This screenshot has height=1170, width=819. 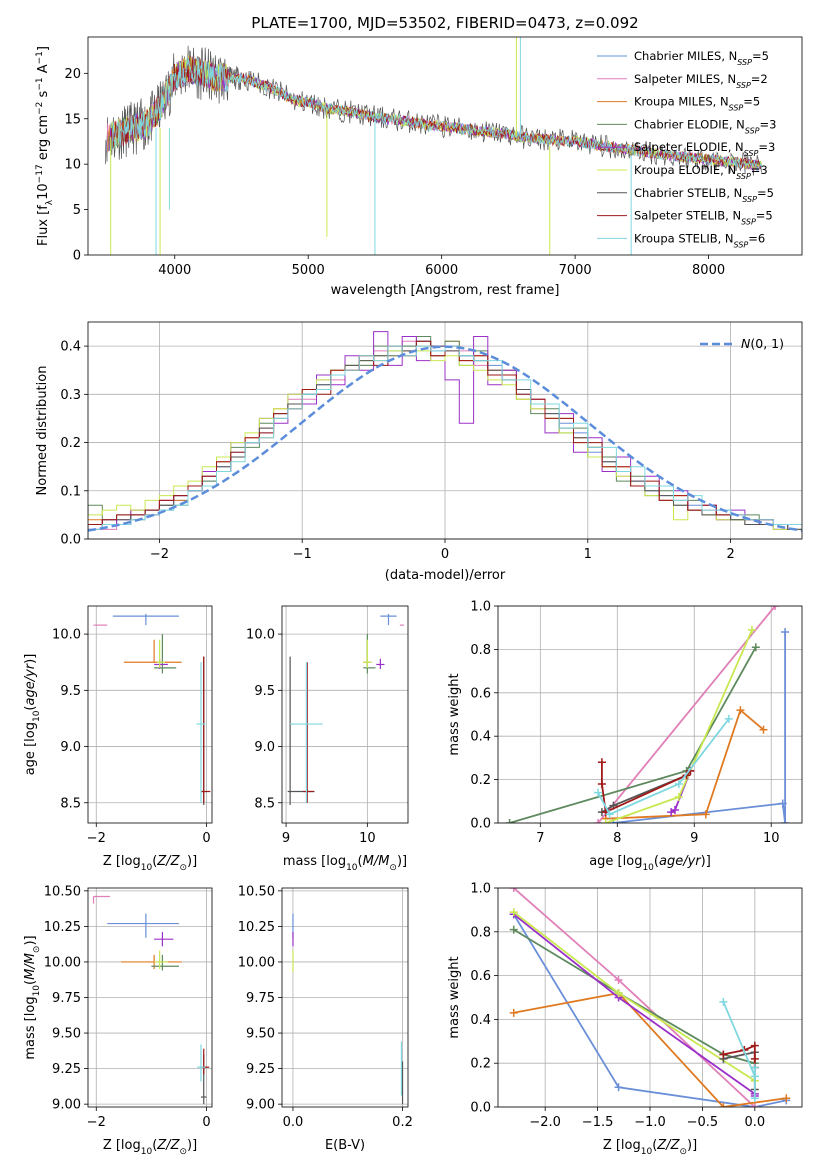 I want to click on age_vs_Z-point-chabrier-elodie, so click(x=165, y=654).